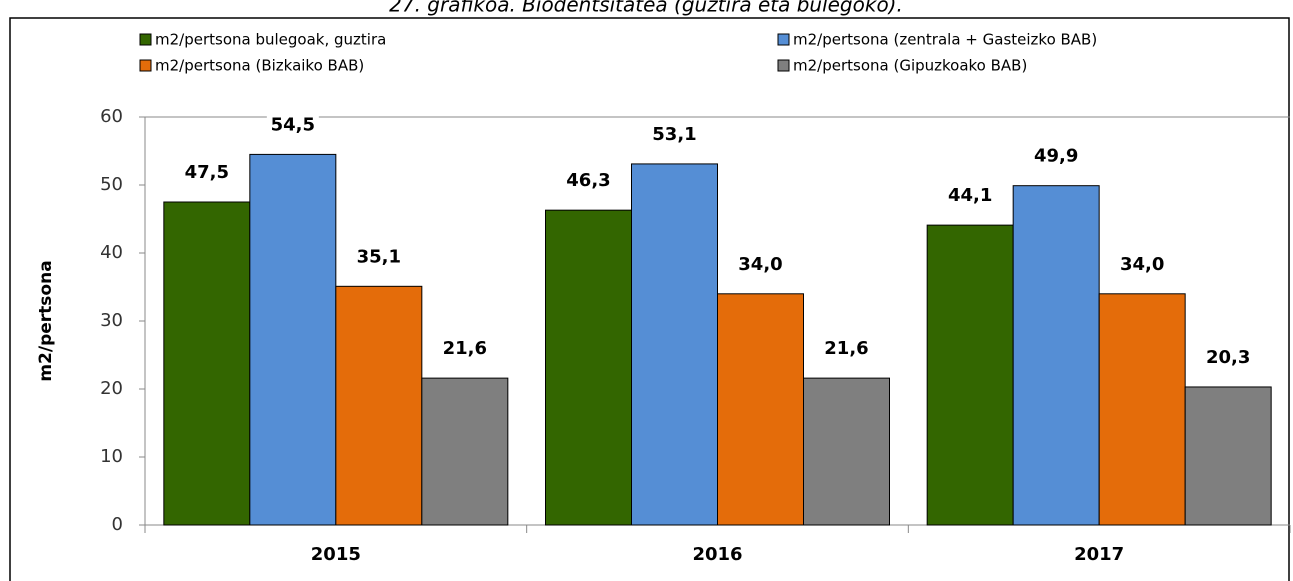 The height and width of the screenshot is (581, 1293). Describe the element at coordinates (1099, 554) in the screenshot. I see `x-tick-label: 2017` at that location.